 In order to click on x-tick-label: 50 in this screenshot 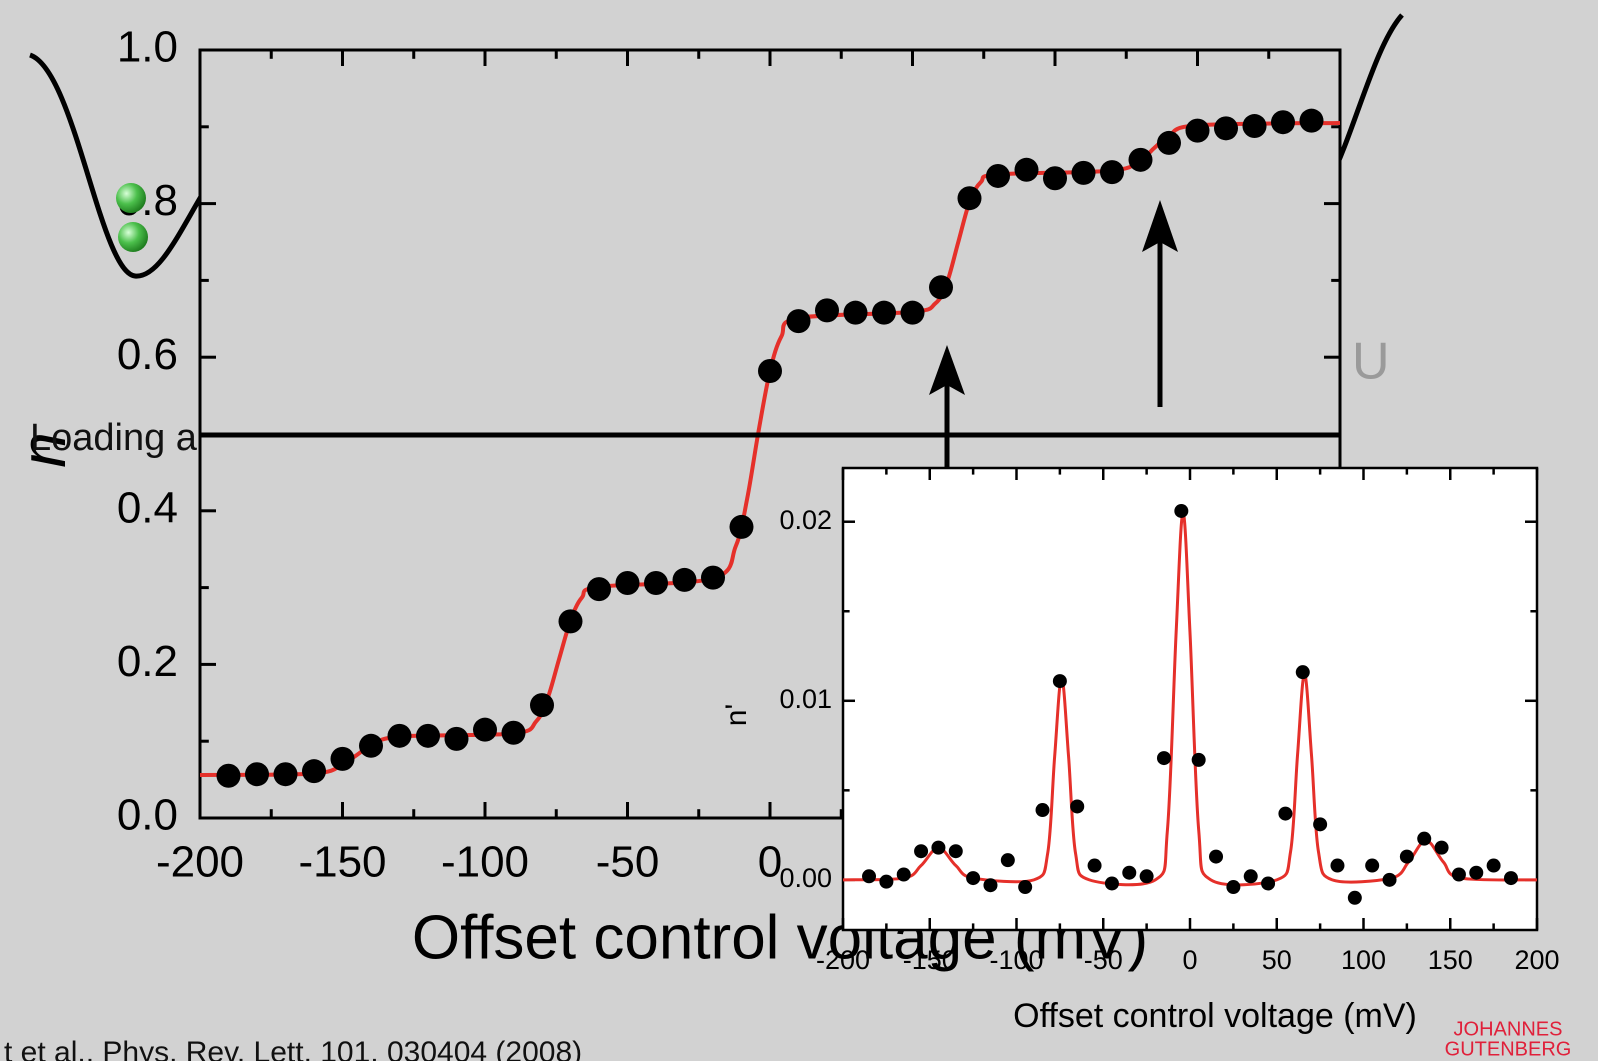, I will do `click(1277, 960)`.